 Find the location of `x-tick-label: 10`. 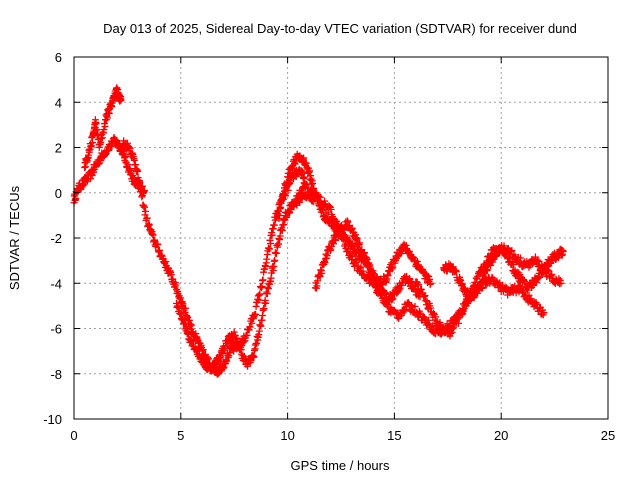

x-tick-label: 10 is located at coordinates (287, 435).